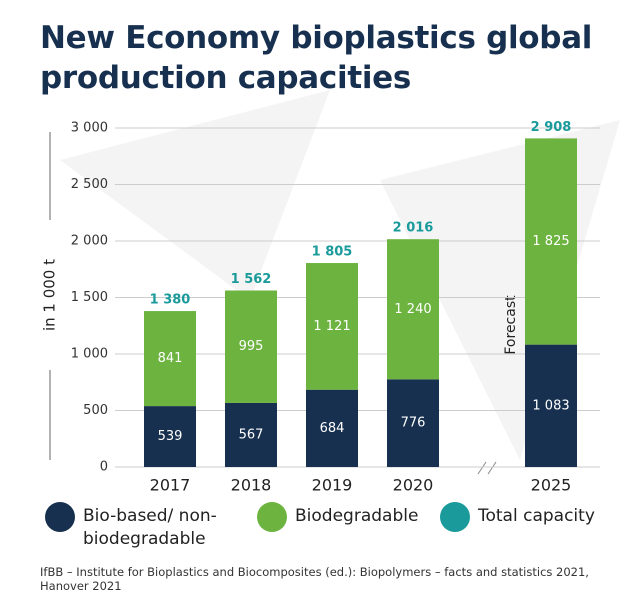 The image size is (640, 600). What do you see at coordinates (150, 527) in the screenshot?
I see `legend-label: Bio-based/ non-biodegradable` at bounding box center [150, 527].